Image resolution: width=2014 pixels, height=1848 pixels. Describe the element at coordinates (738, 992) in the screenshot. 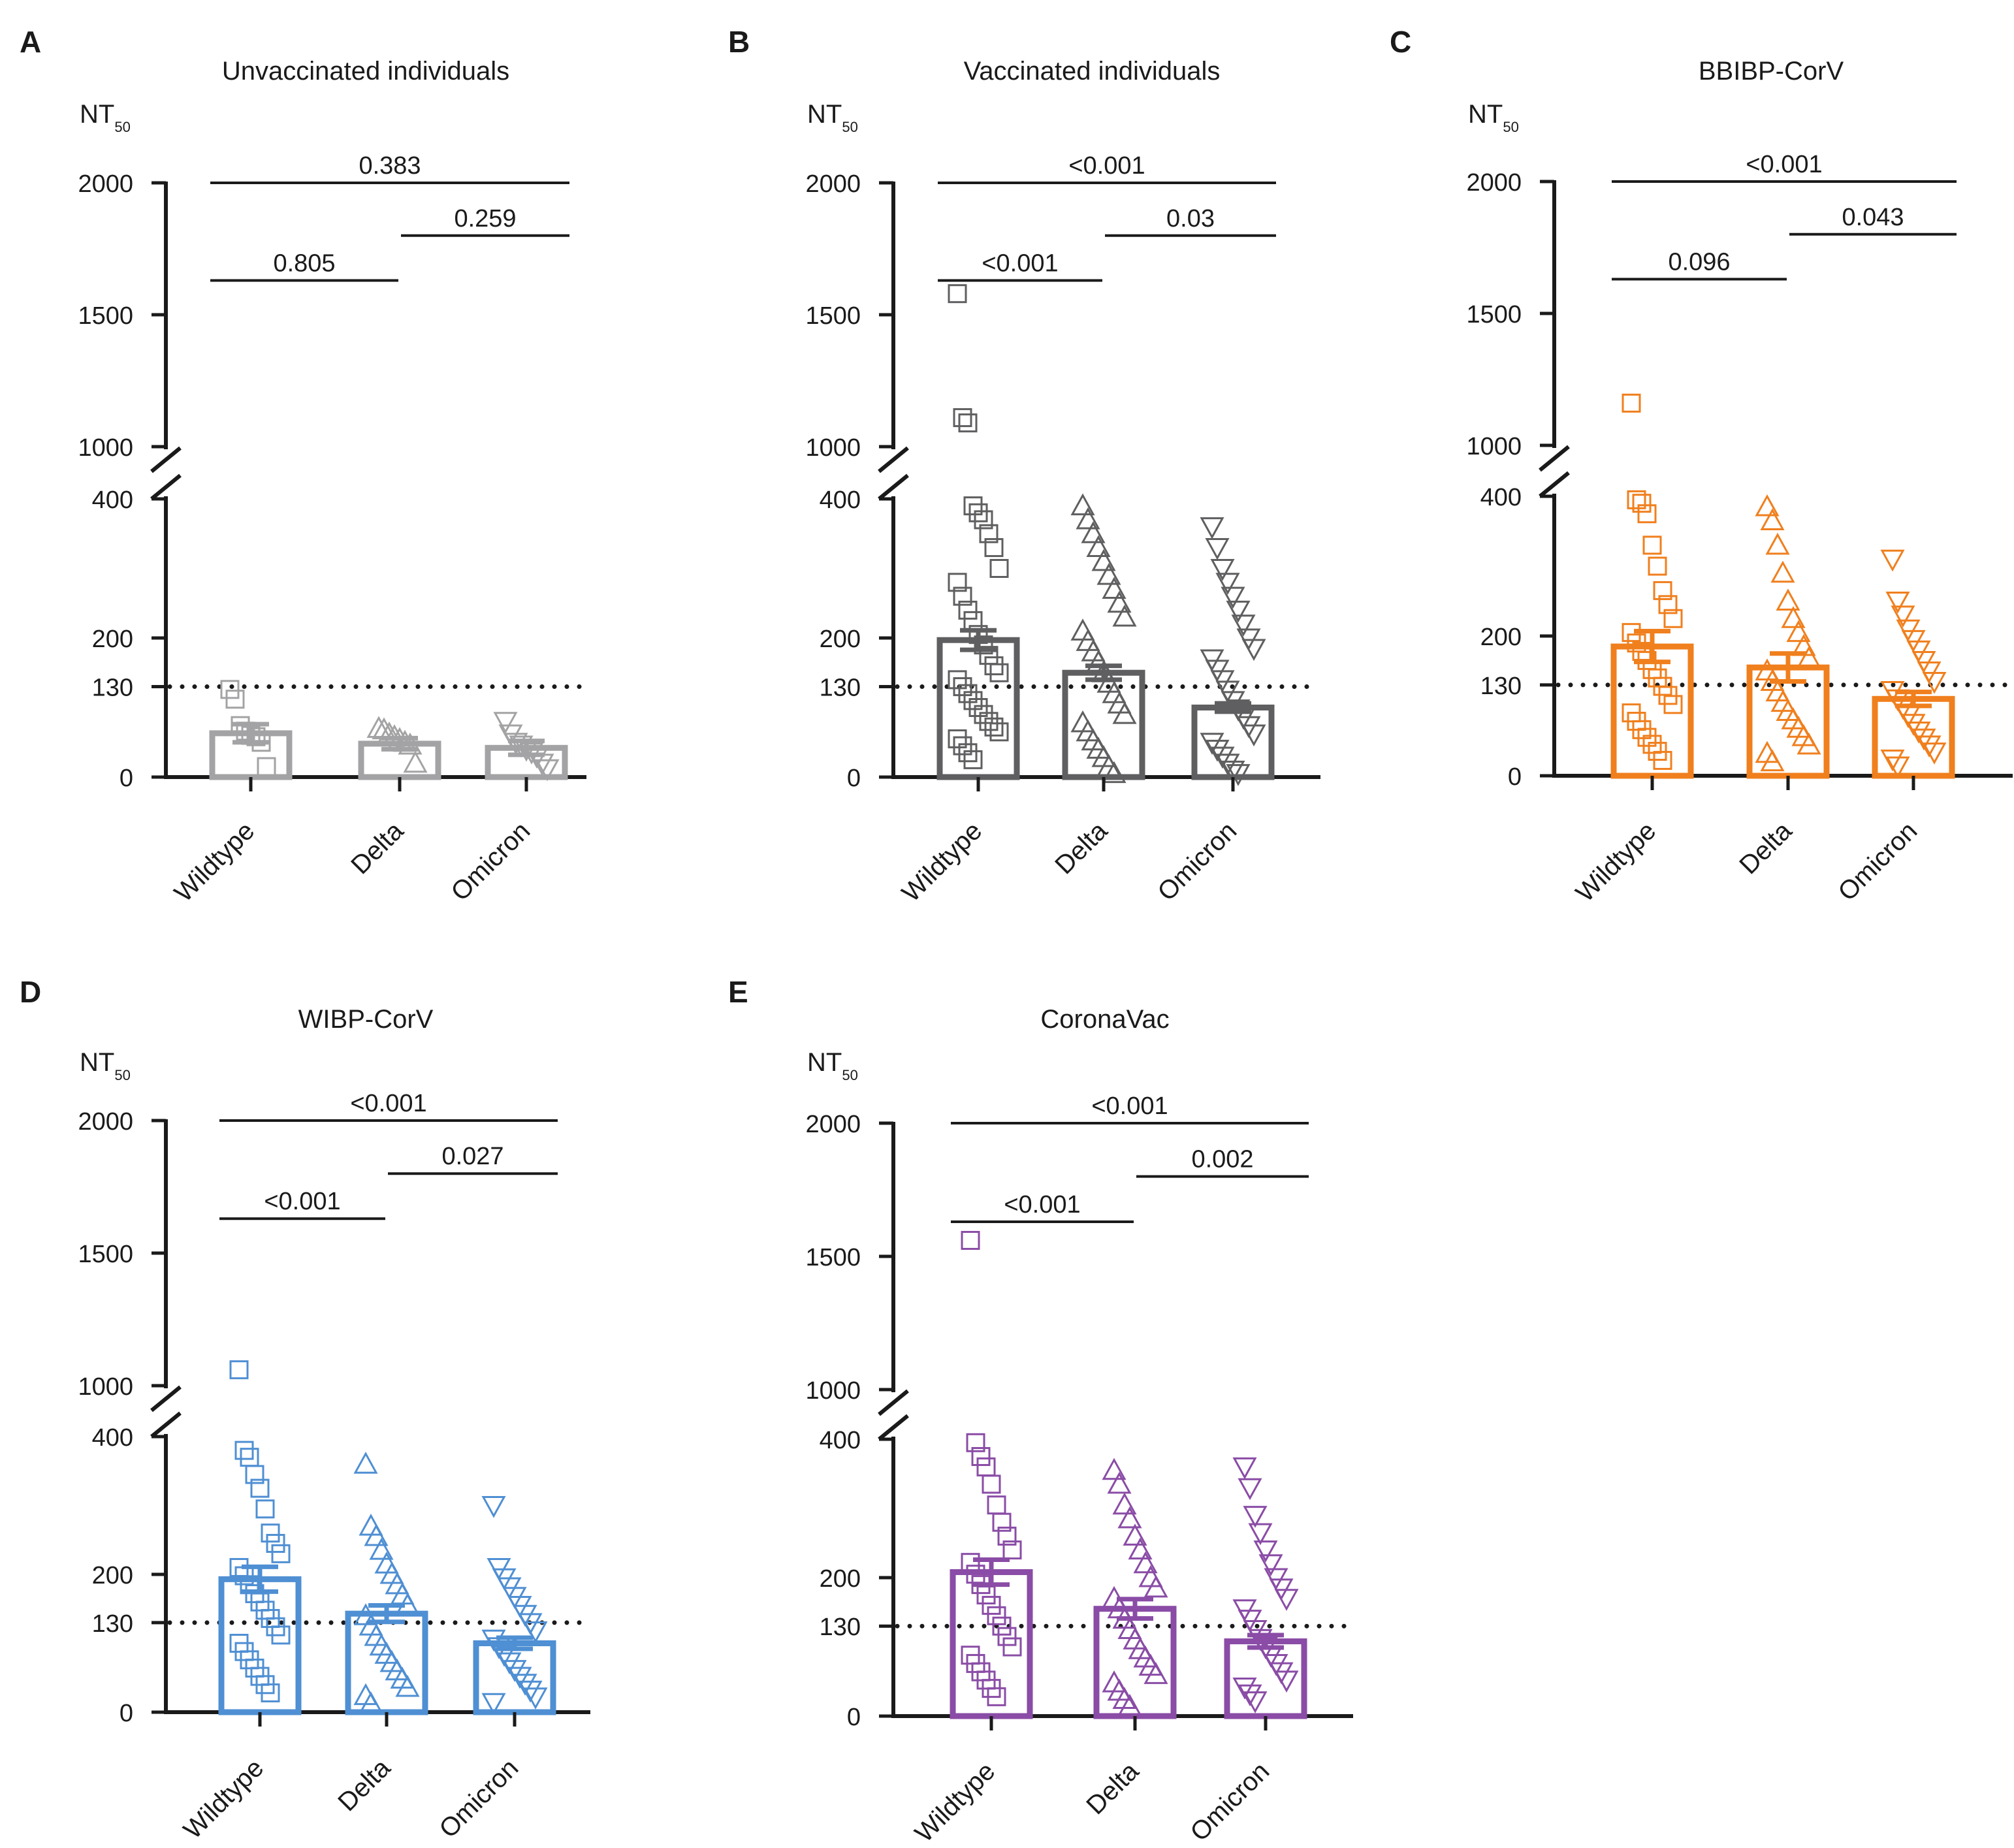

I see `panel-letter: E` at that location.